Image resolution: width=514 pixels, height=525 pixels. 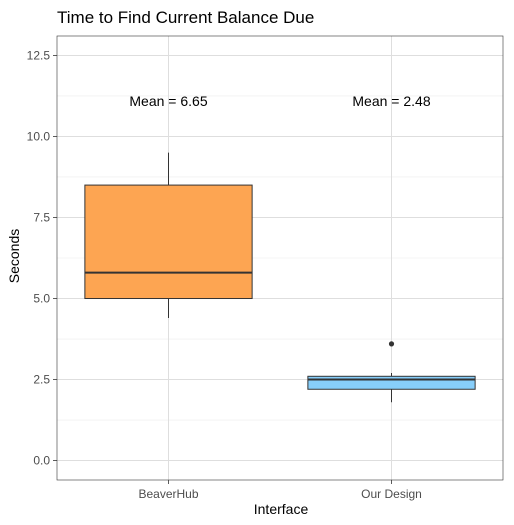 I want to click on box-beaverhub, so click(x=168, y=235).